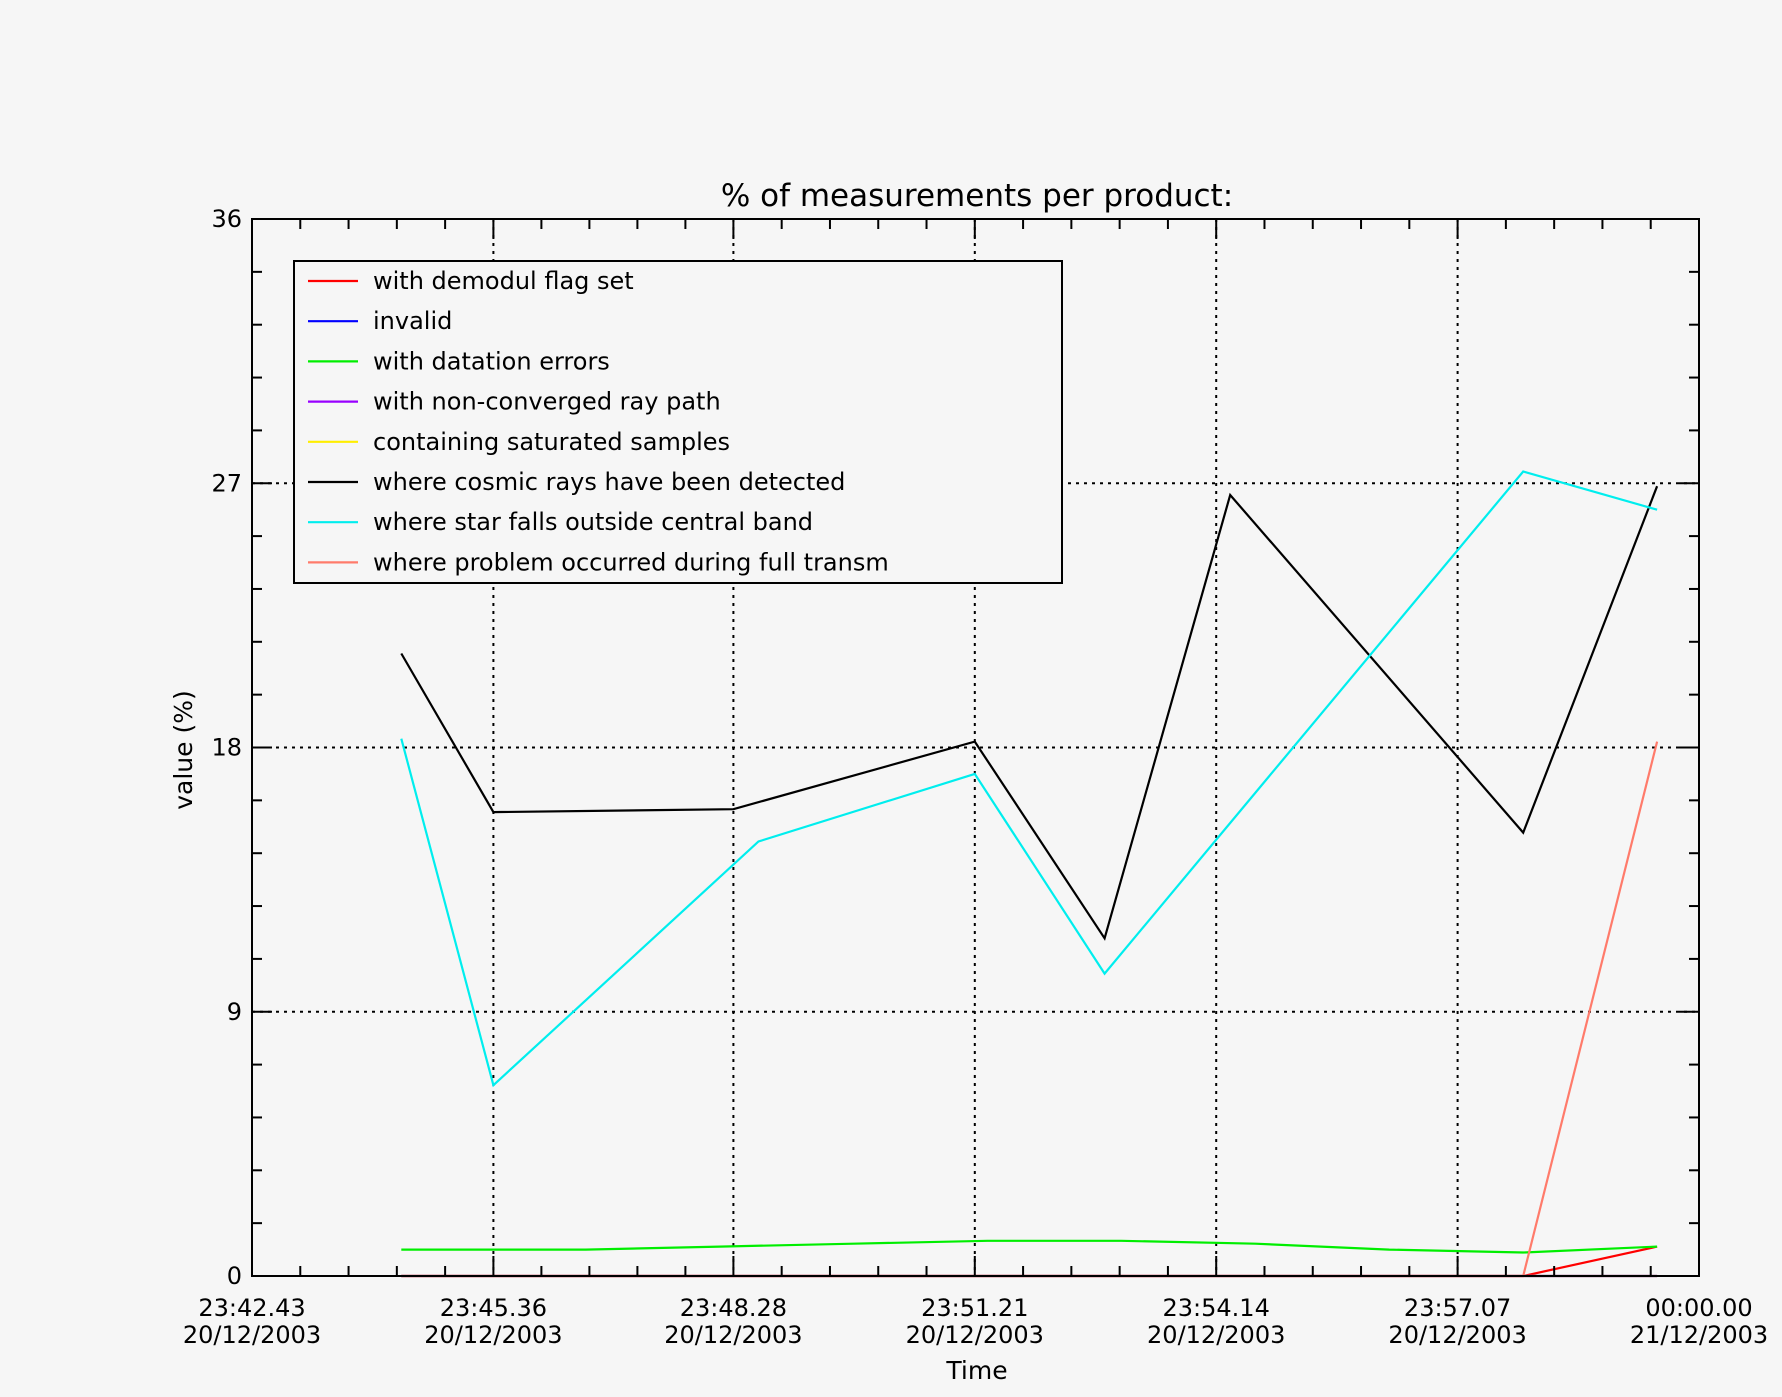 The width and height of the screenshot is (1782, 1397). I want to click on x-axis-label: Time, so click(976, 1370).